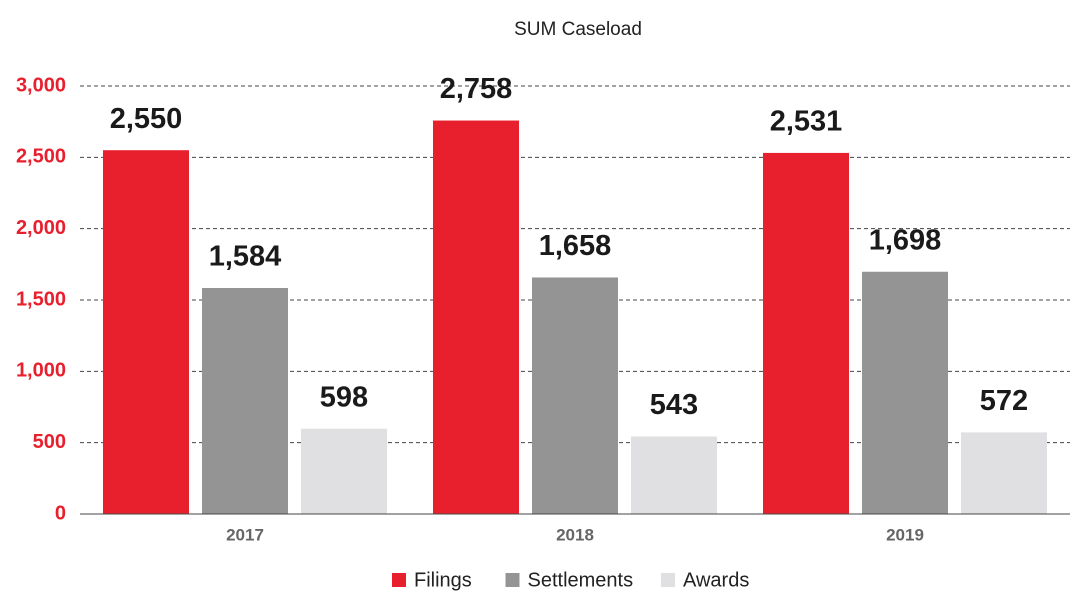  Describe the element at coordinates (578, 29) in the screenshot. I see `chart-title: SUM Caseload` at that location.